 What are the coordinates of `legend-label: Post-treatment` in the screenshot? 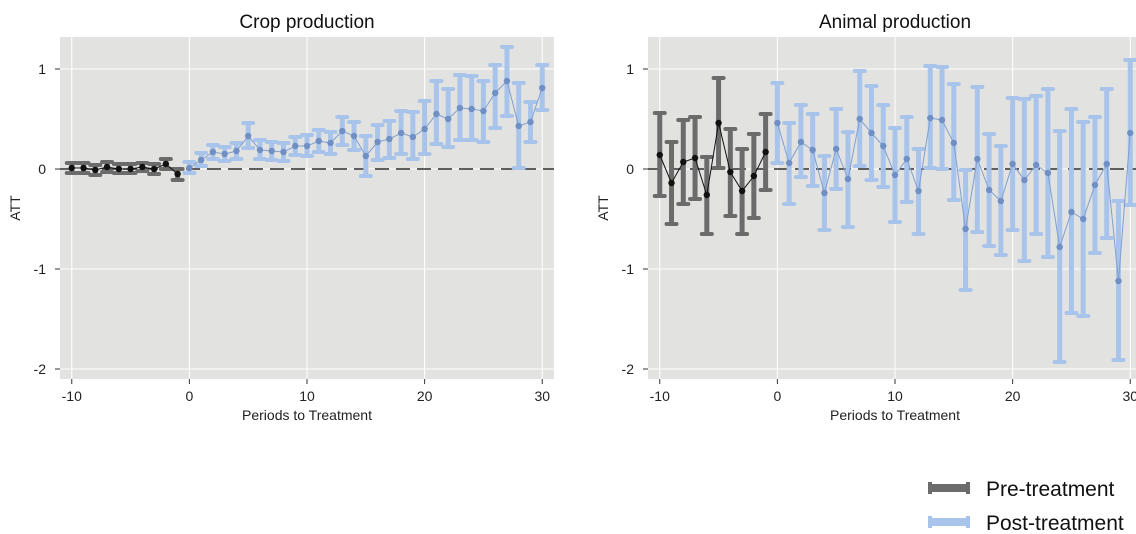 It's located at (1055, 523).